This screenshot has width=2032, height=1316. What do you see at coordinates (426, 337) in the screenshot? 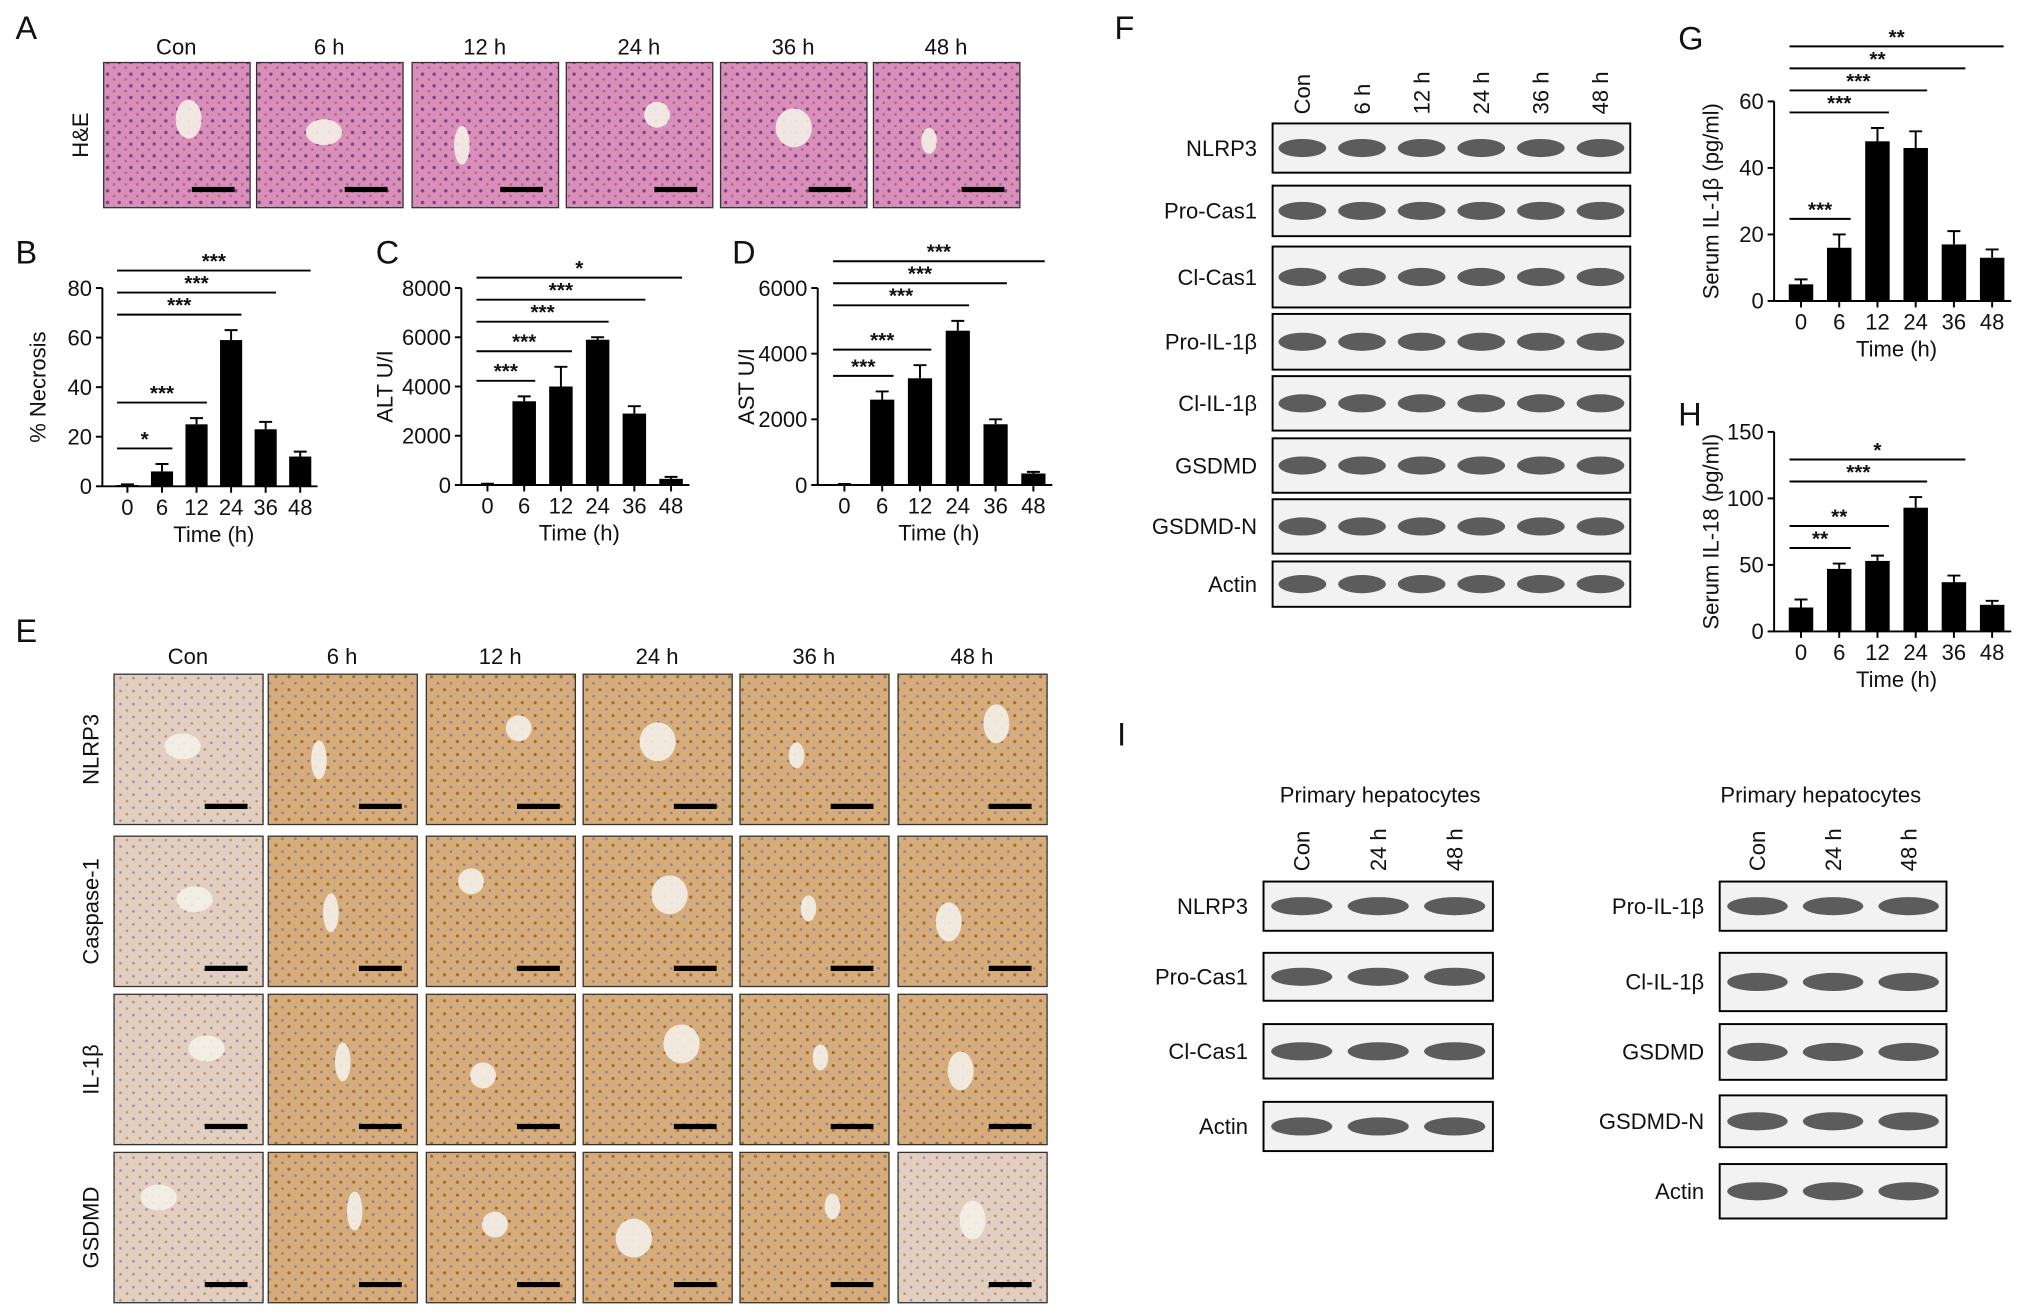
I see `y-tick-label: 6000` at bounding box center [426, 337].